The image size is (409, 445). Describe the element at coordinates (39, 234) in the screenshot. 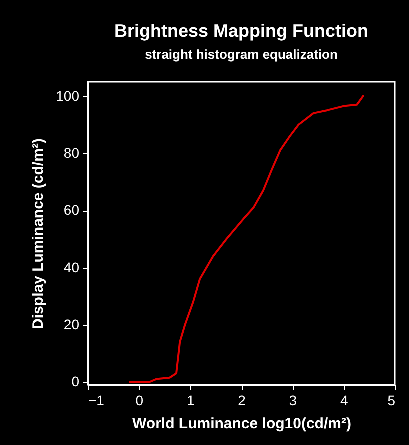

I see `y-axis-title: Display Luminance (cd/m²)` at that location.